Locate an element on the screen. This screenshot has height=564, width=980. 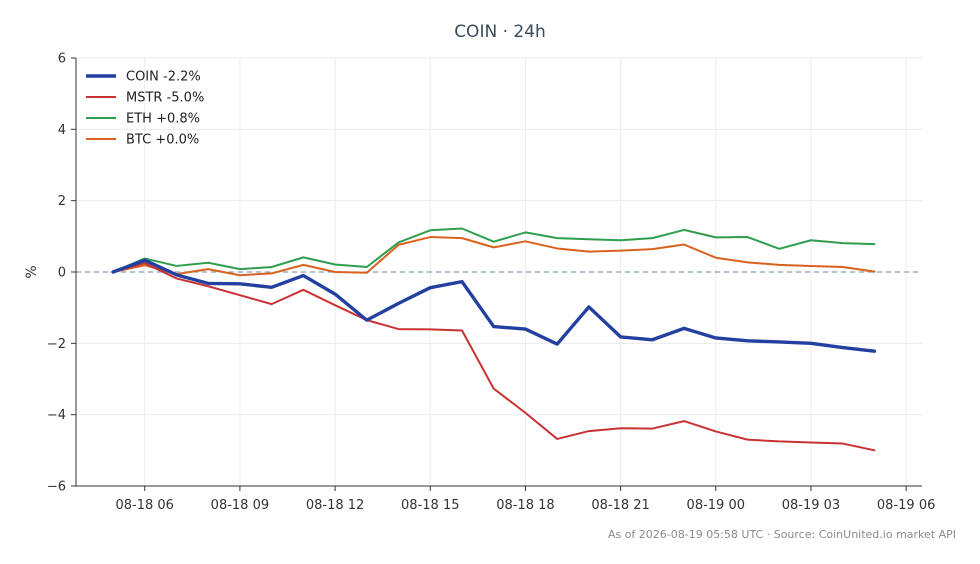
x-tick-label: 08-18 12 is located at coordinates (335, 505).